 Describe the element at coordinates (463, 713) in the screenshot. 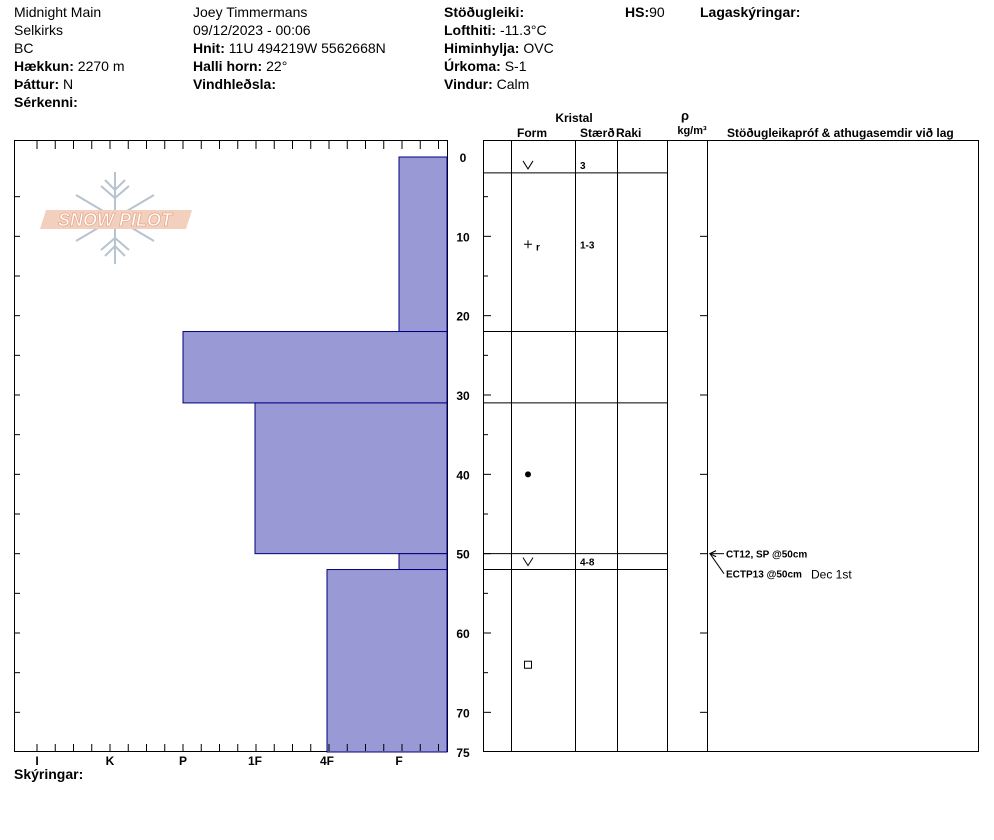

I see `depth-tick-label: 70` at that location.